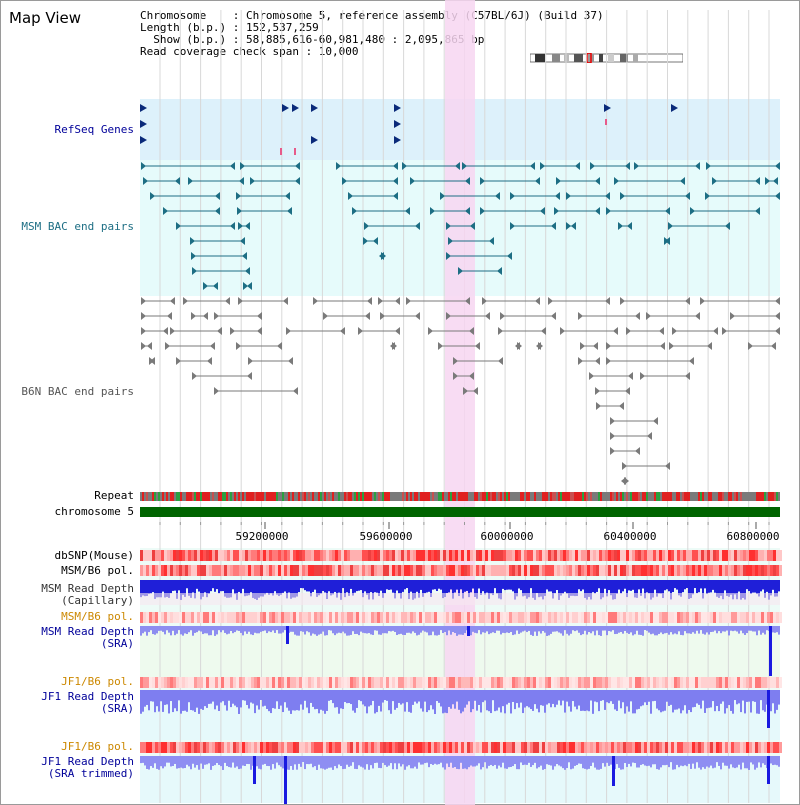  I want to click on track-label-msm-read-depth-capillary: MSM Read Depth (Capillary), so click(87, 594).